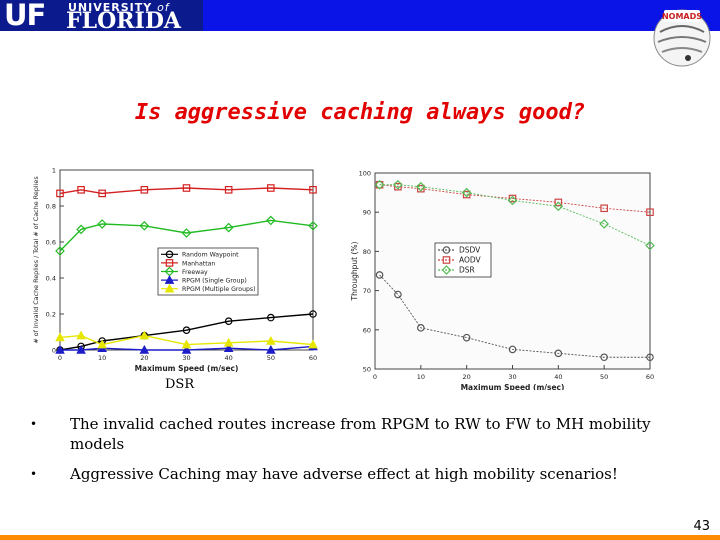 This screenshot has width=720, height=540. What do you see at coordinates (354, 271) in the screenshot?
I see `y-axis-label: Throughput (%)` at bounding box center [354, 271].